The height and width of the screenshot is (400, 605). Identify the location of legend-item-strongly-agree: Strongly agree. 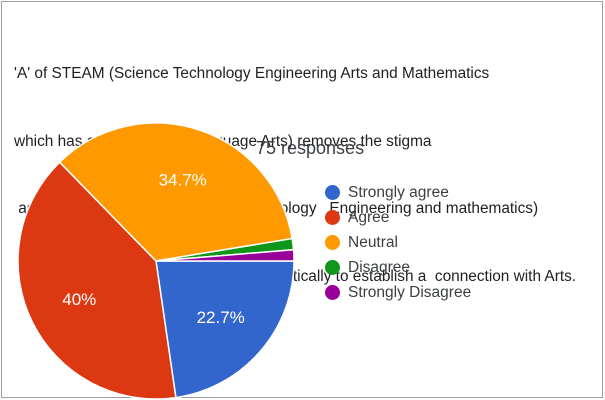
(398, 192).